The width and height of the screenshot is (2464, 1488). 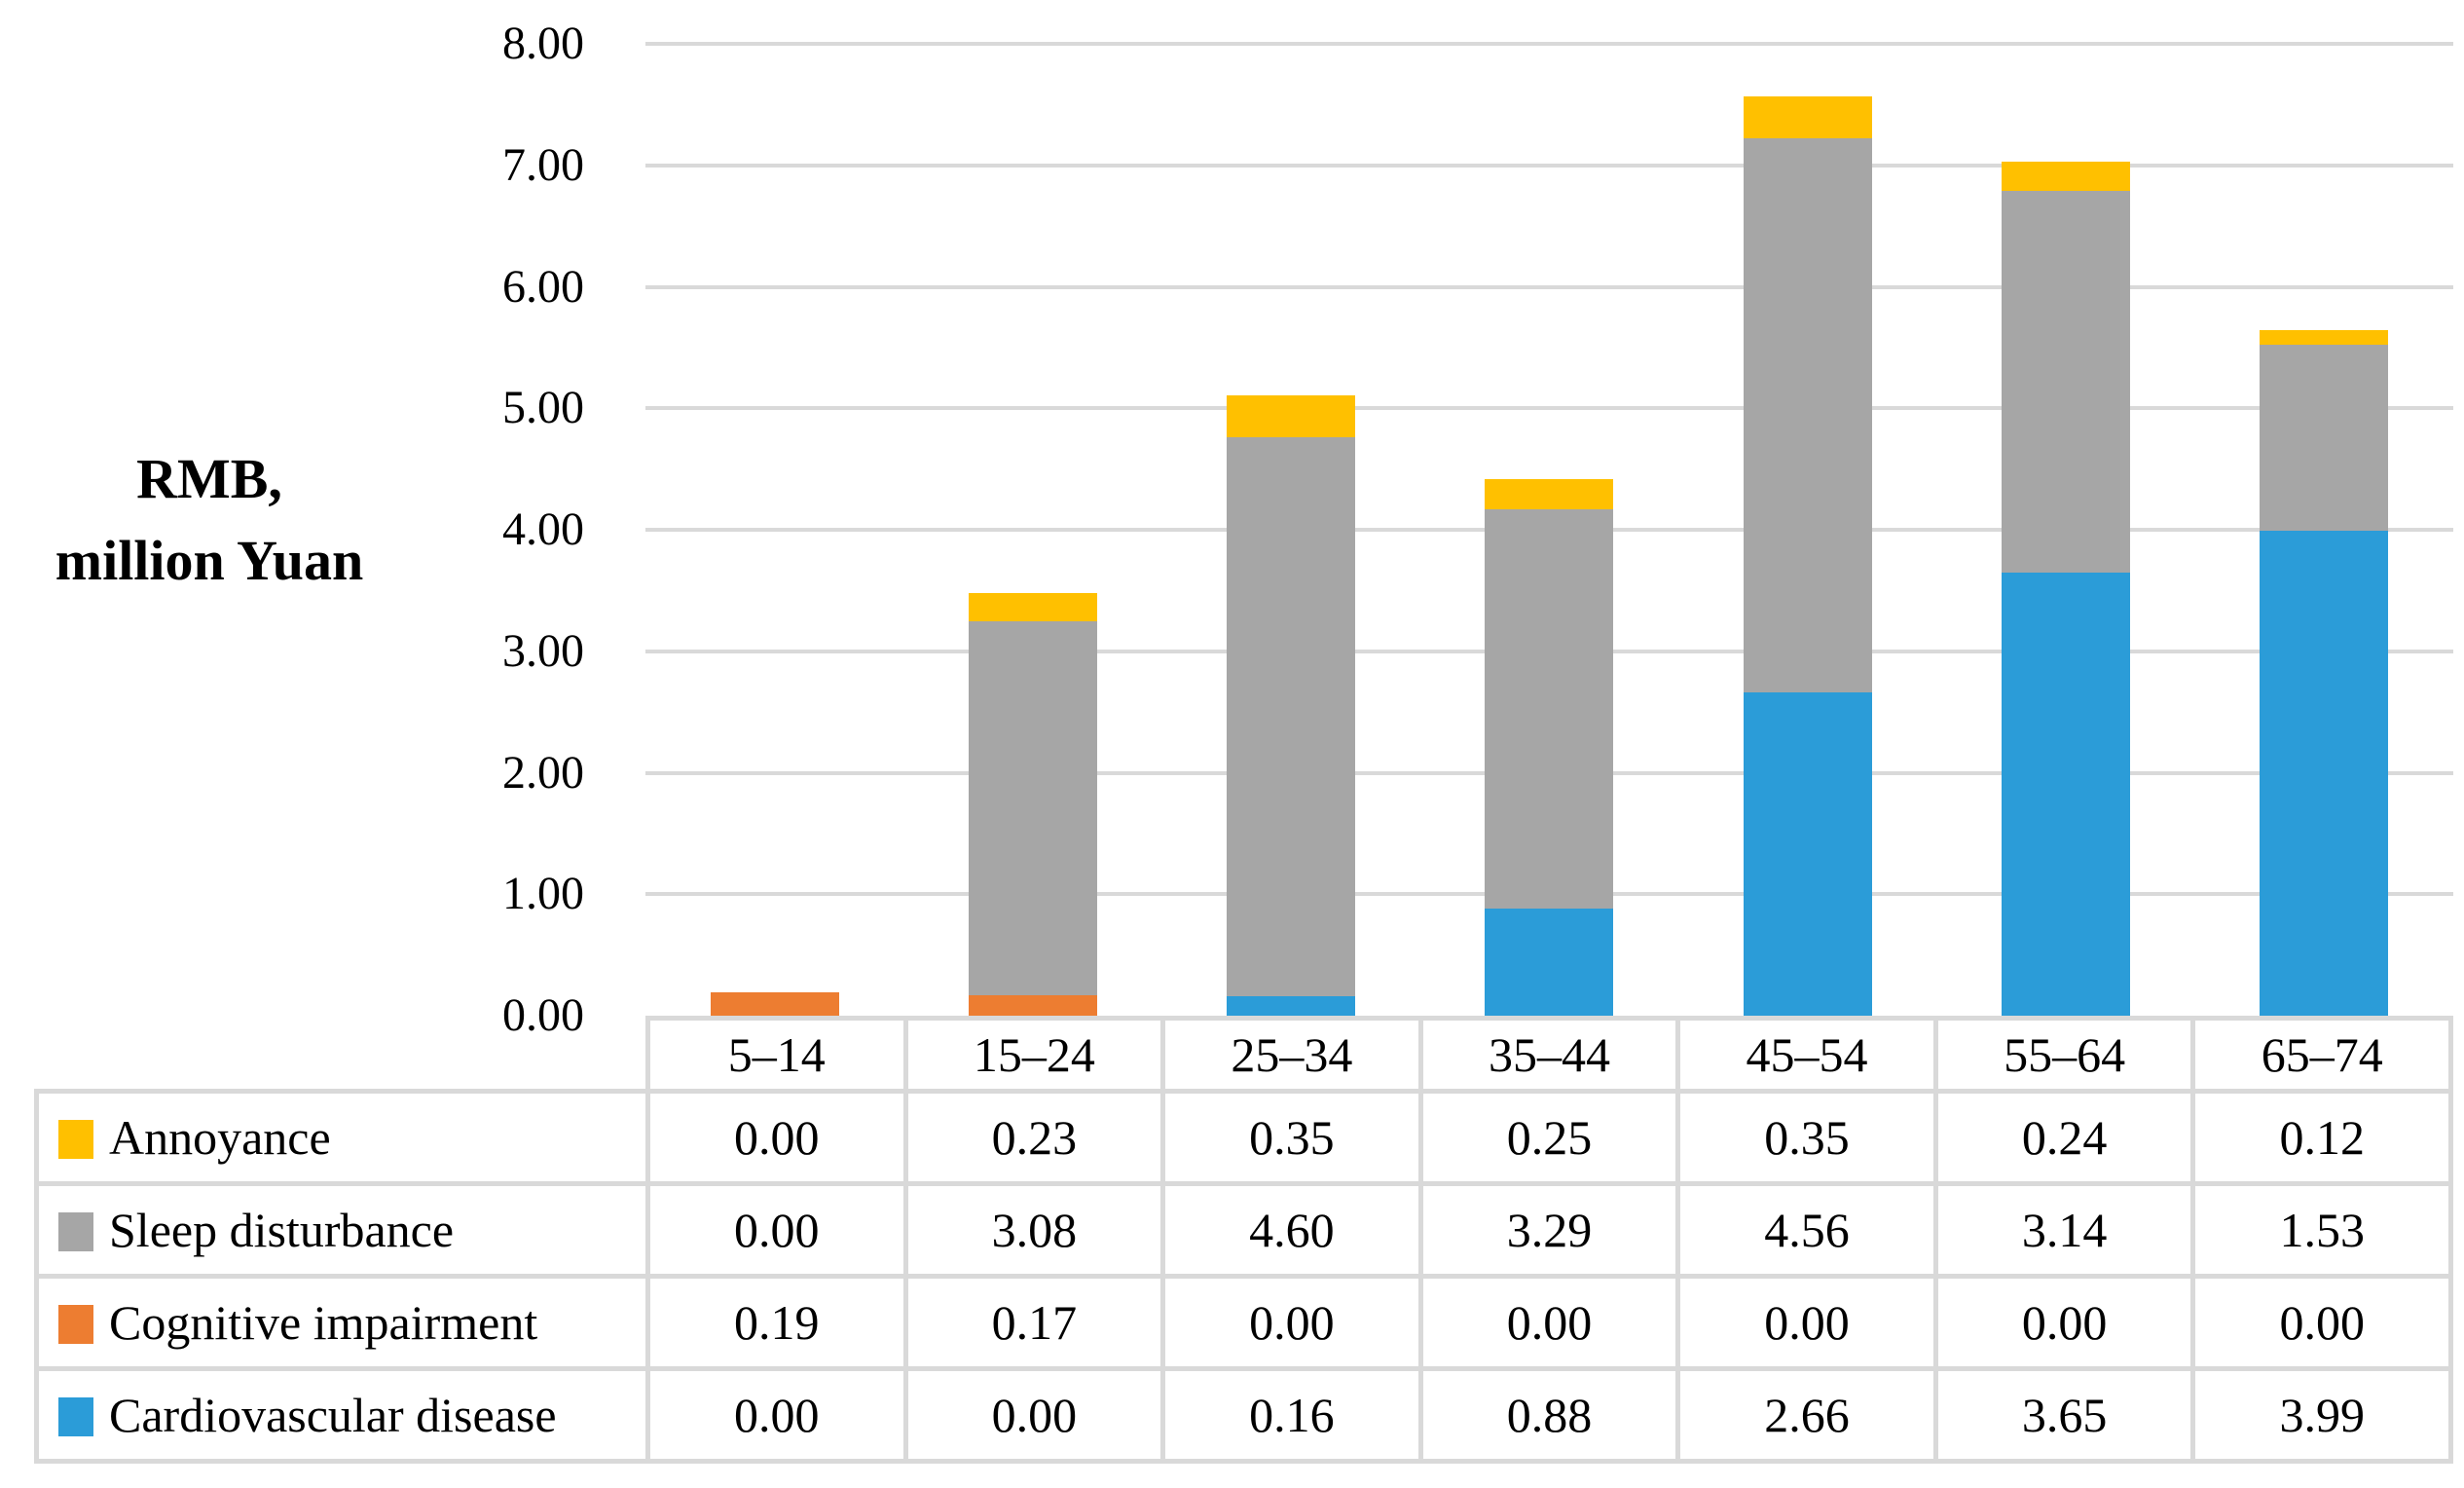 What do you see at coordinates (1245, 1055) in the screenshot?
I see `table-header-row: 5–14 15–24 25–34 35–44 45–54 55–64 65–74` at bounding box center [1245, 1055].